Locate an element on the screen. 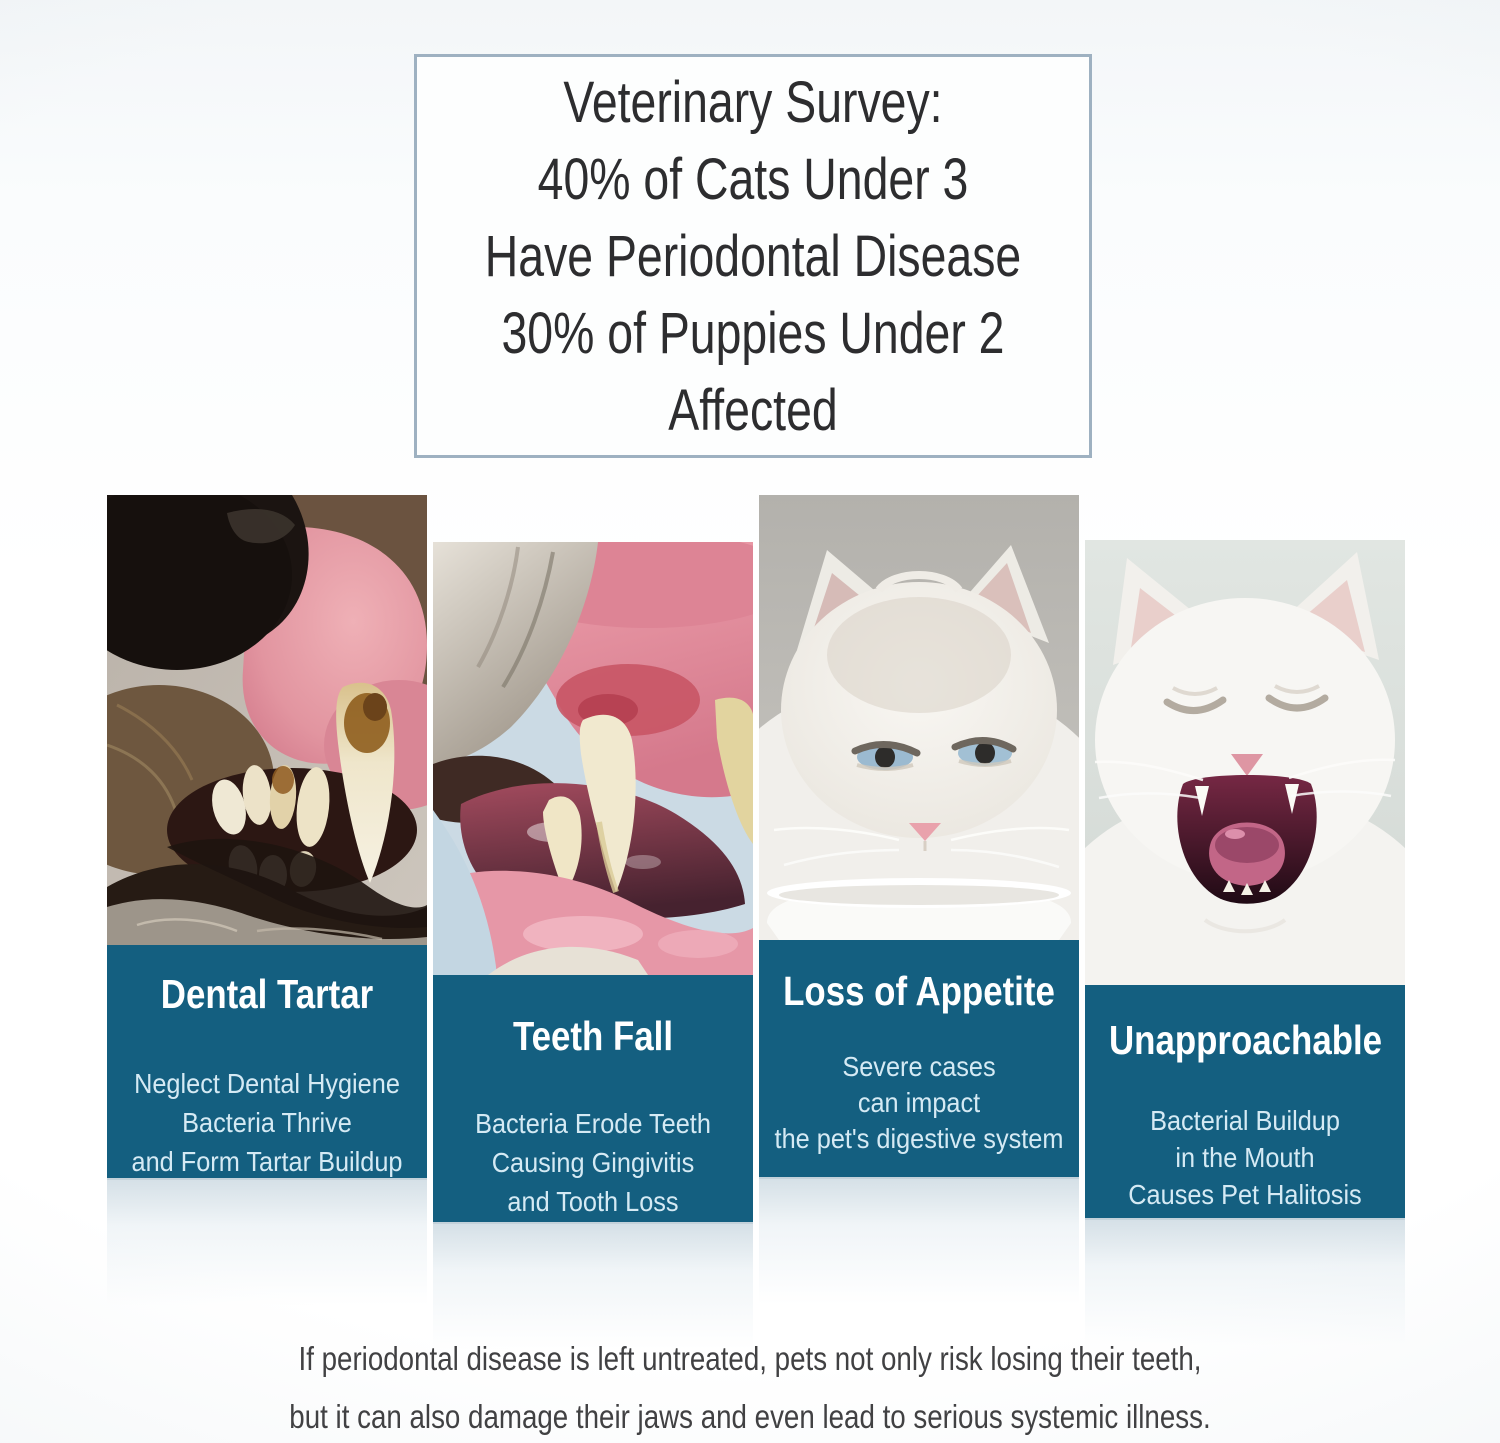 The width and height of the screenshot is (1500, 1443). teeth-fall-line-3: and Tooth Loss is located at coordinates (593, 1201).